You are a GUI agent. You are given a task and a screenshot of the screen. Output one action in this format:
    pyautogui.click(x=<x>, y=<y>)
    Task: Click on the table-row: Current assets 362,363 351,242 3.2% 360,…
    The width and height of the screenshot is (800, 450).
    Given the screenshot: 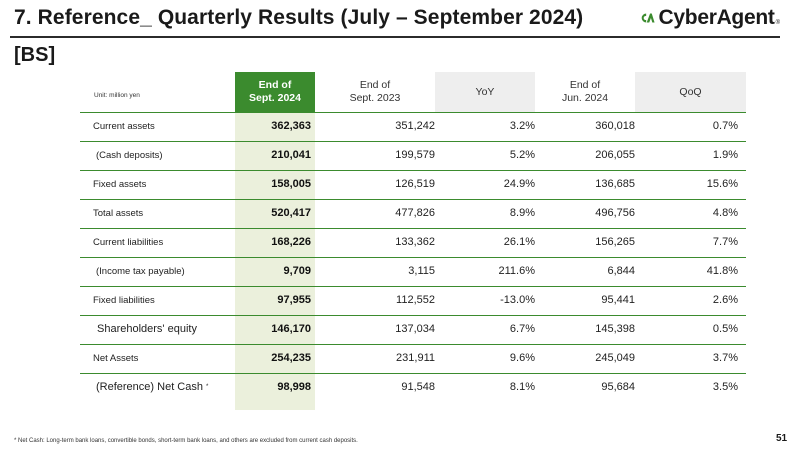 What is the action you would take?
    pyautogui.click(x=413, y=126)
    